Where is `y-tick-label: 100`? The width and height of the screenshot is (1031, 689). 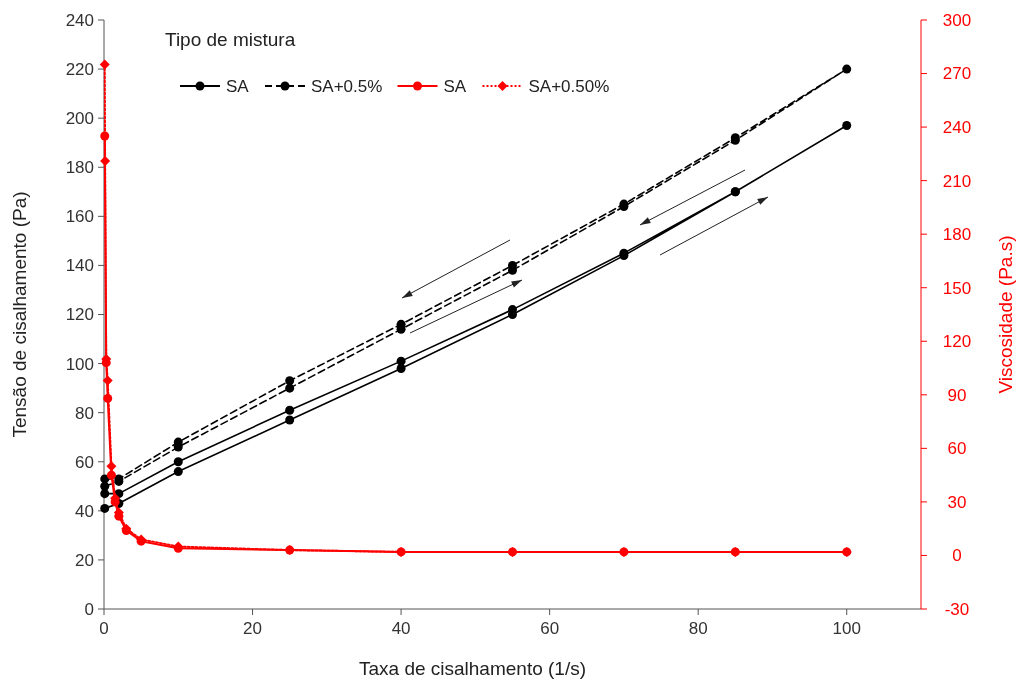 y-tick-label: 100 is located at coordinates (79, 364).